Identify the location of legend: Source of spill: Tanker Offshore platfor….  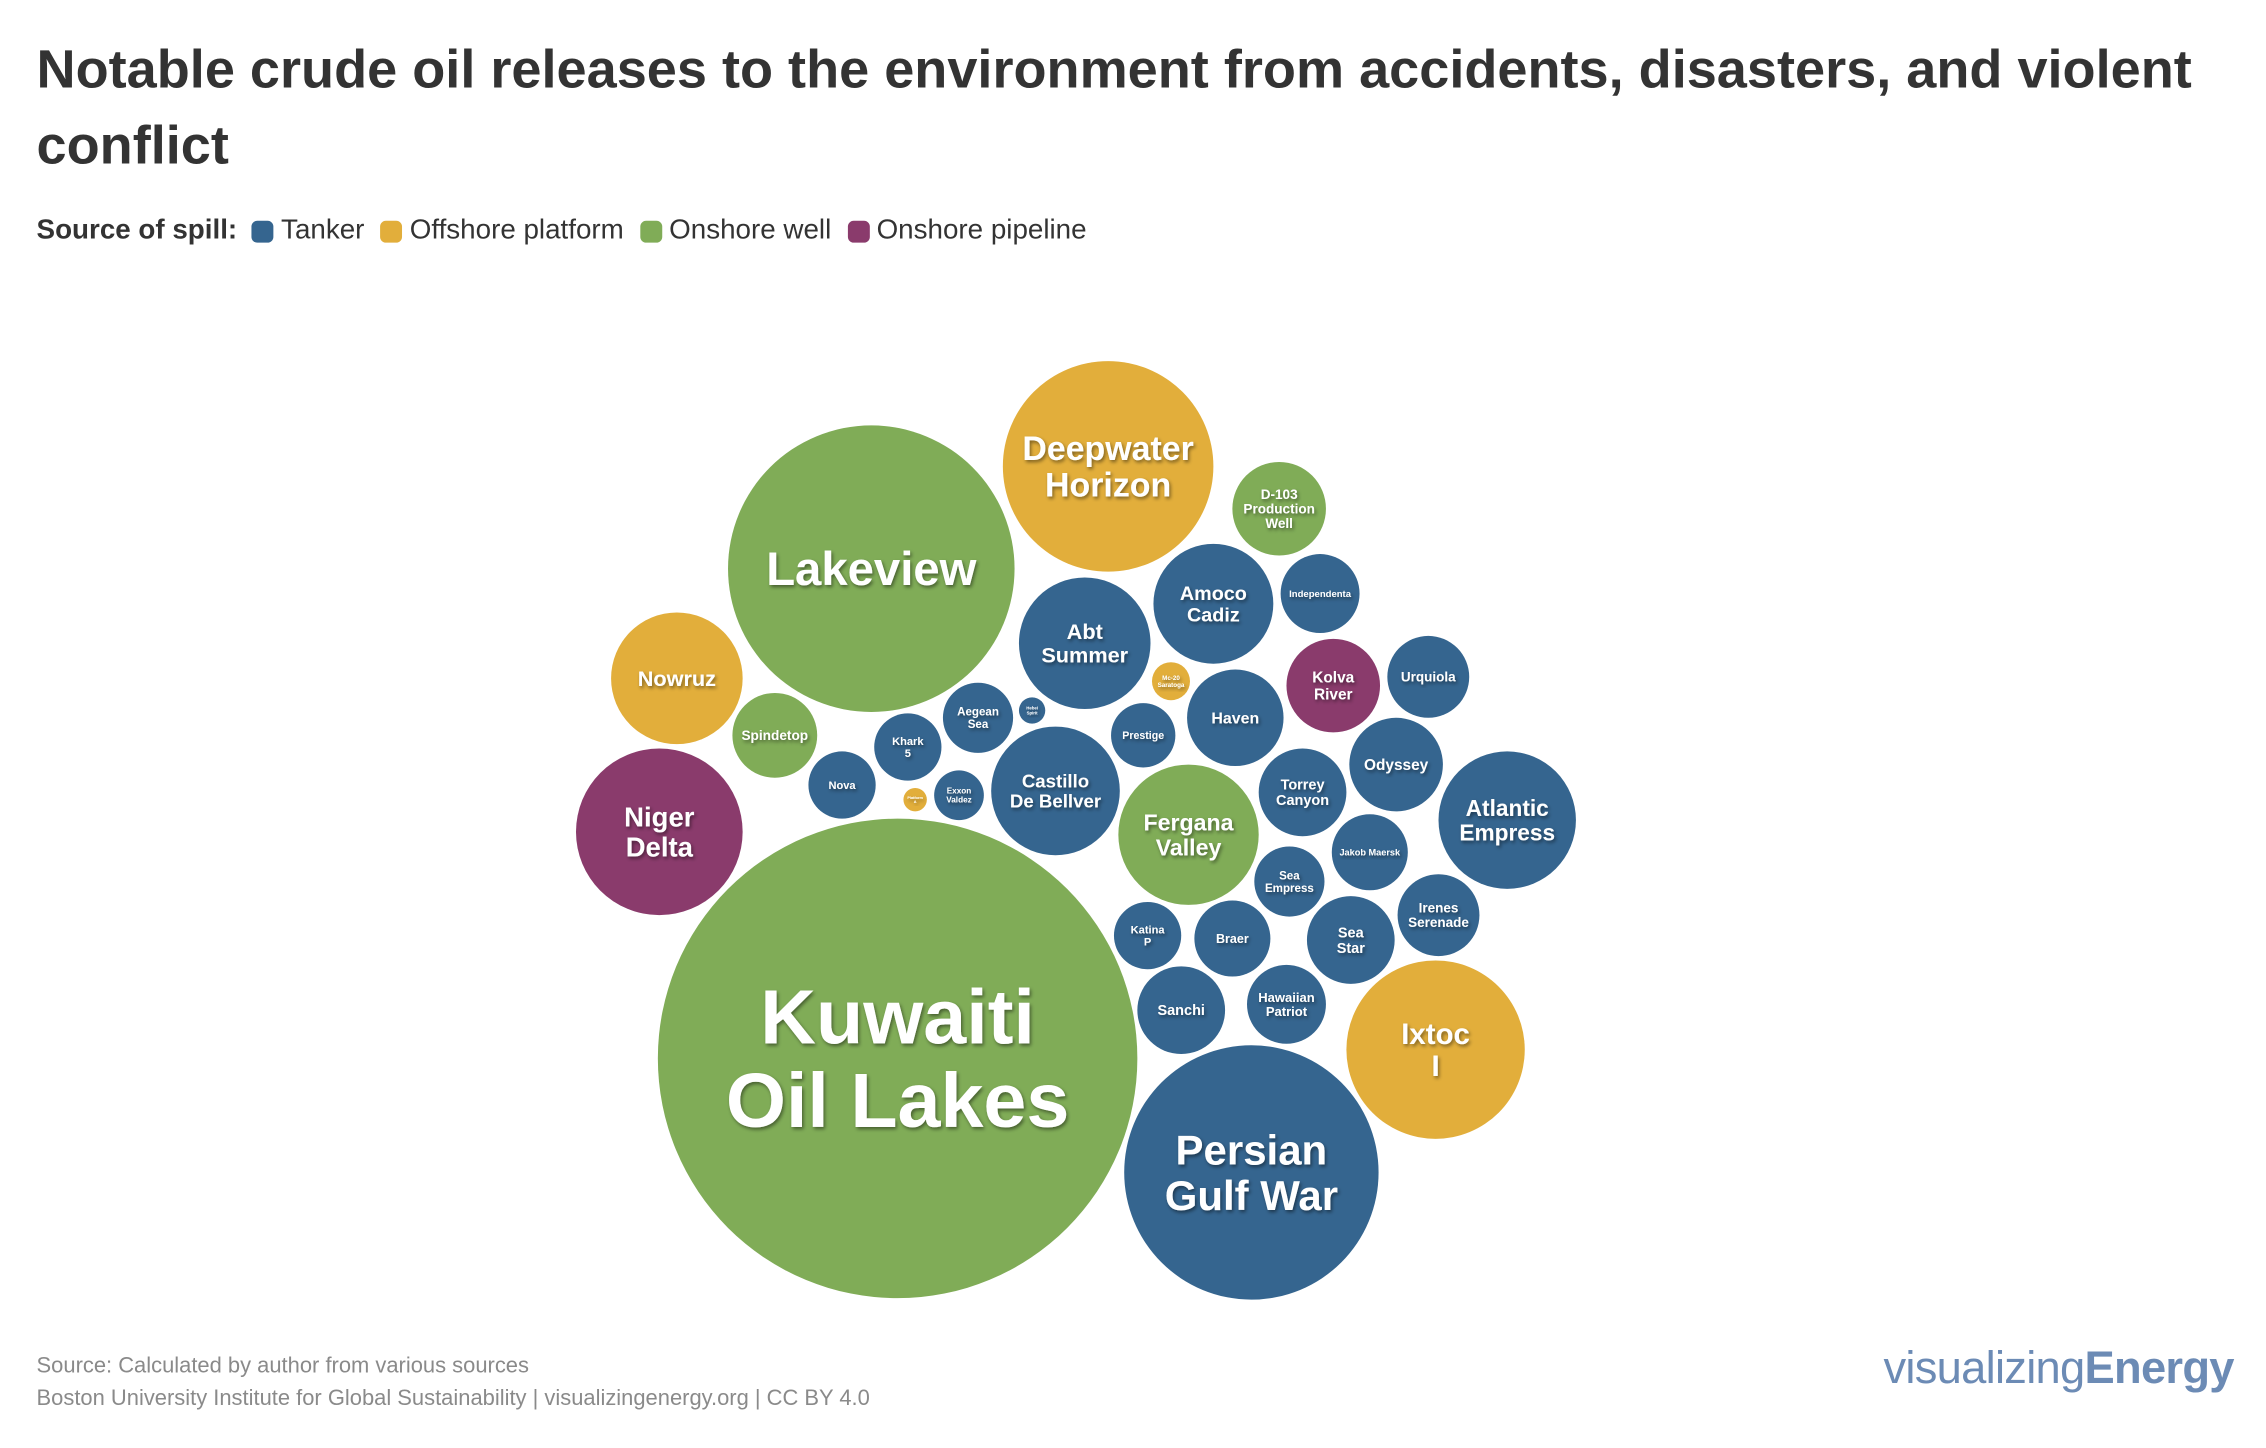
(570, 231).